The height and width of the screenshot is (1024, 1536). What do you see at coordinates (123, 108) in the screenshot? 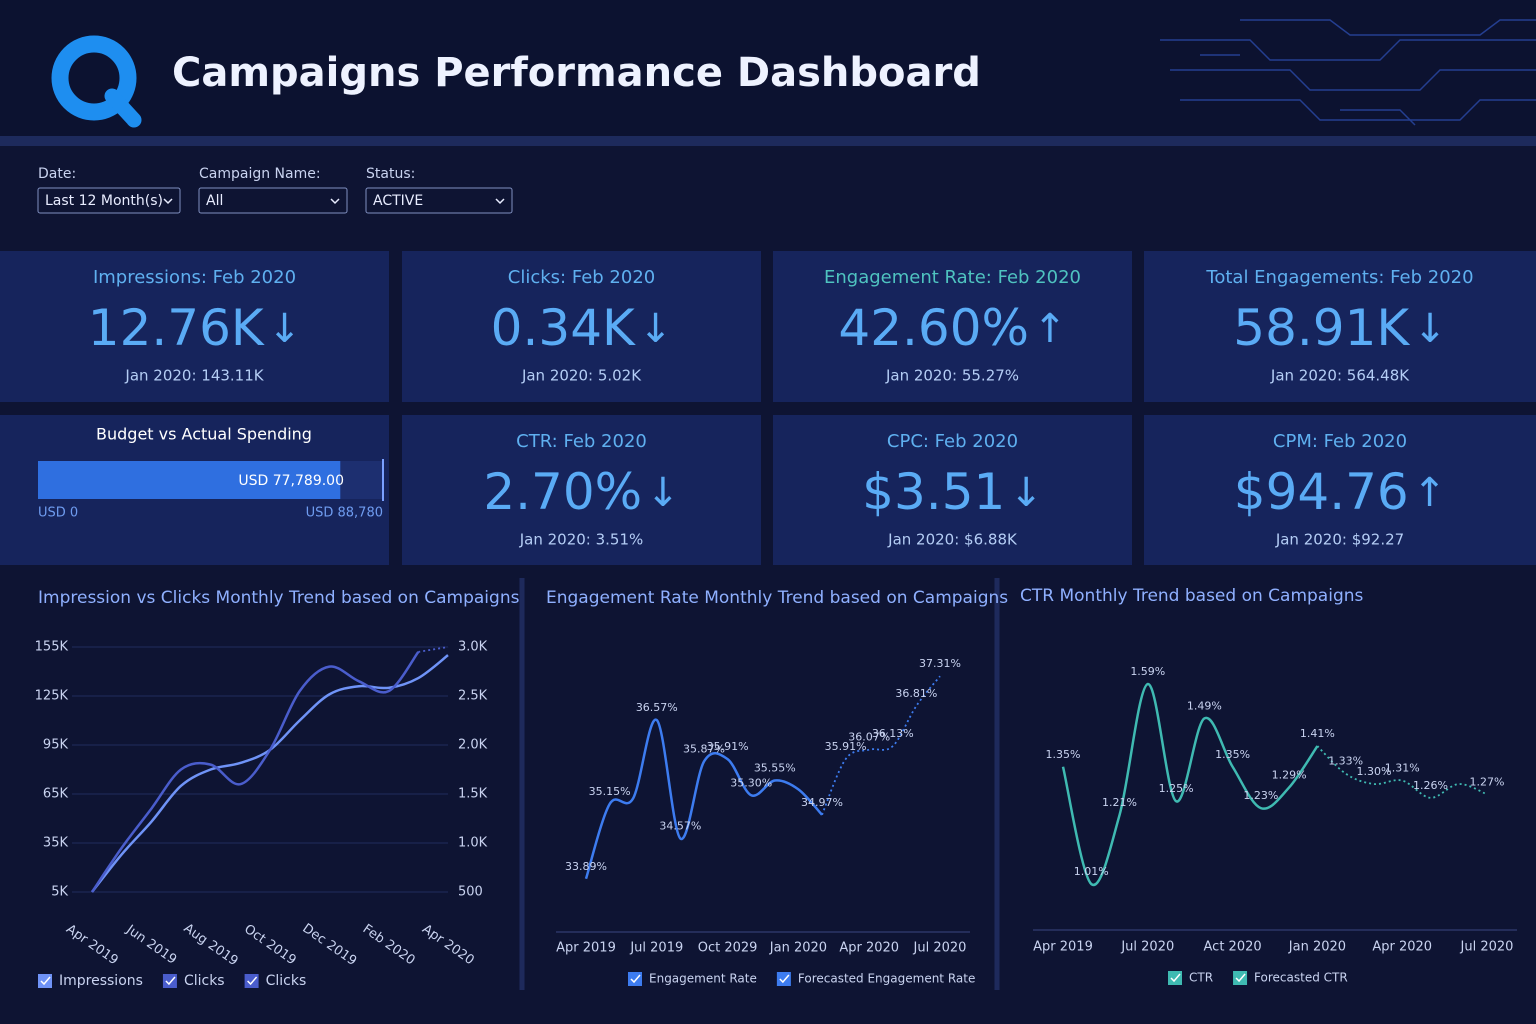
I see `logo-tail` at bounding box center [123, 108].